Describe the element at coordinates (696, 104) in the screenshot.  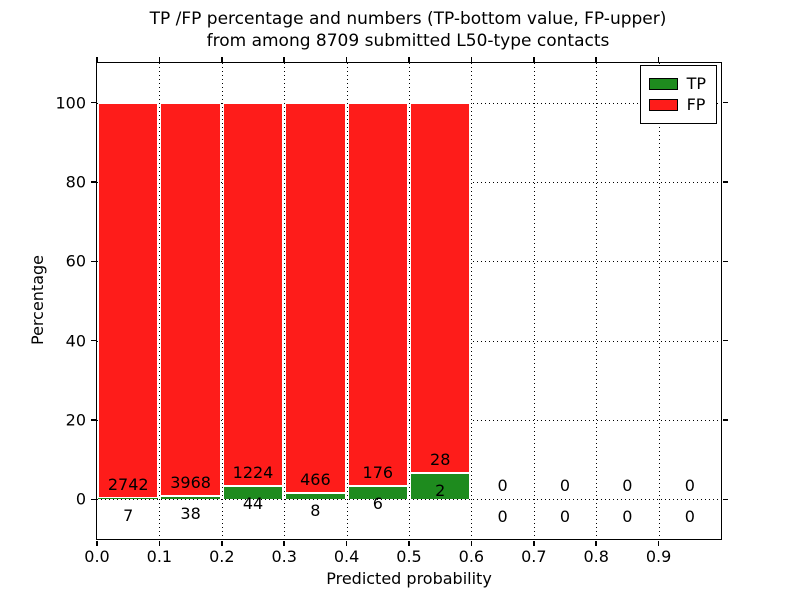
I see `fp-legend-label: FP` at that location.